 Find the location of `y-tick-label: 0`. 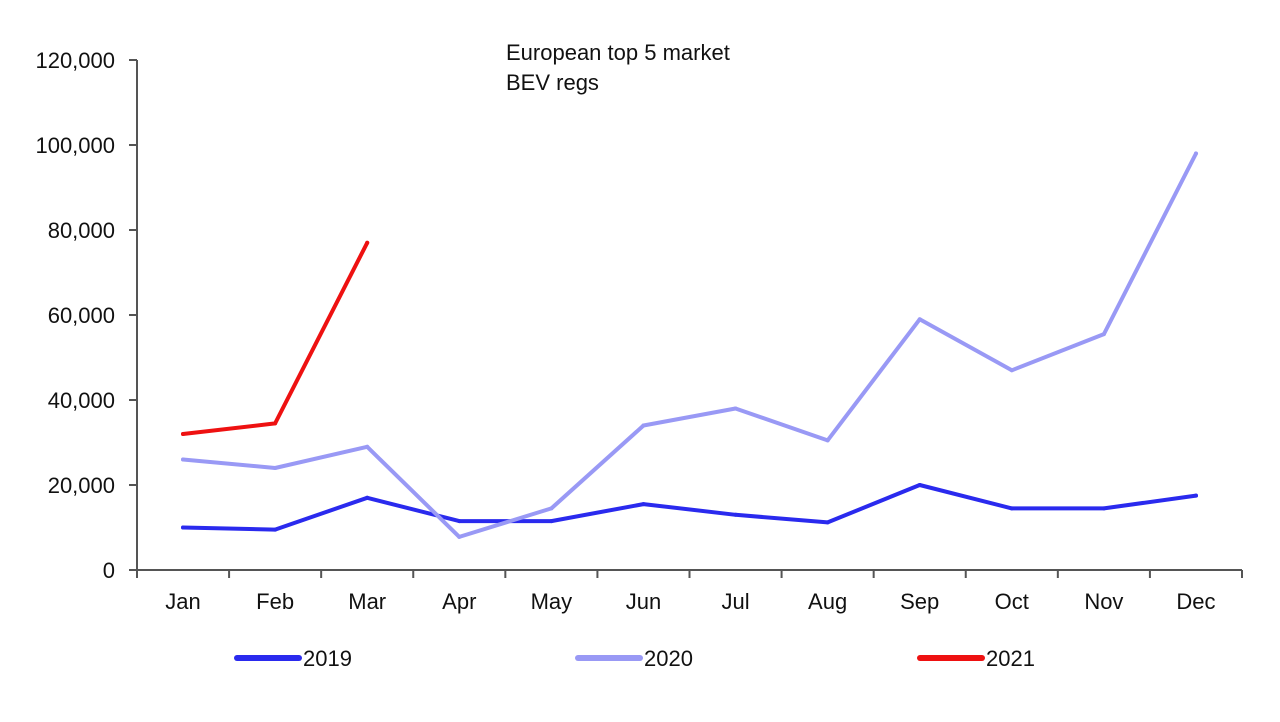

y-tick-label: 0 is located at coordinates (109, 570).